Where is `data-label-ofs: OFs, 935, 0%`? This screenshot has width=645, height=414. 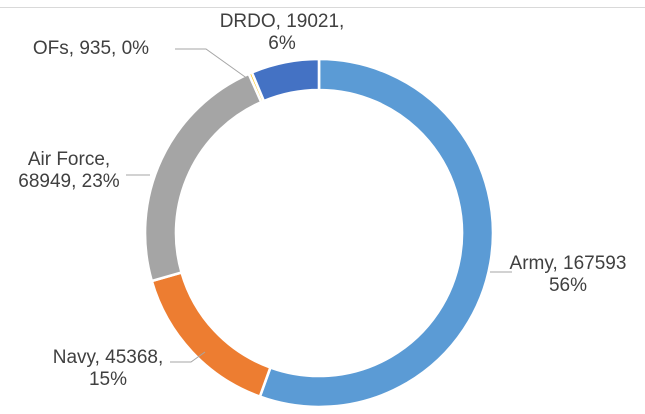 data-label-ofs: OFs, 935, 0% is located at coordinates (91, 48).